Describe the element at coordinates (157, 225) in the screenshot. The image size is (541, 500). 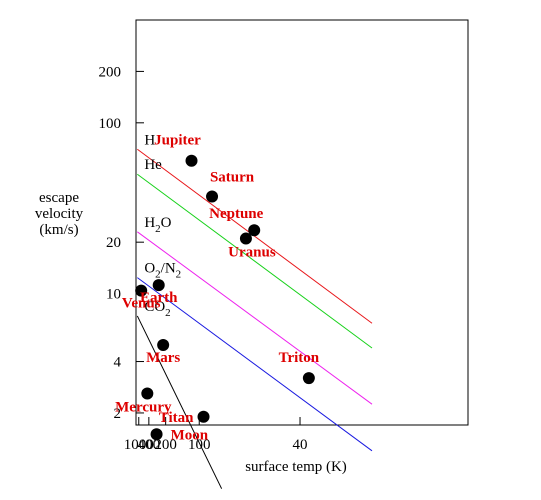
I see `gas-line-label-2: H2O` at that location.